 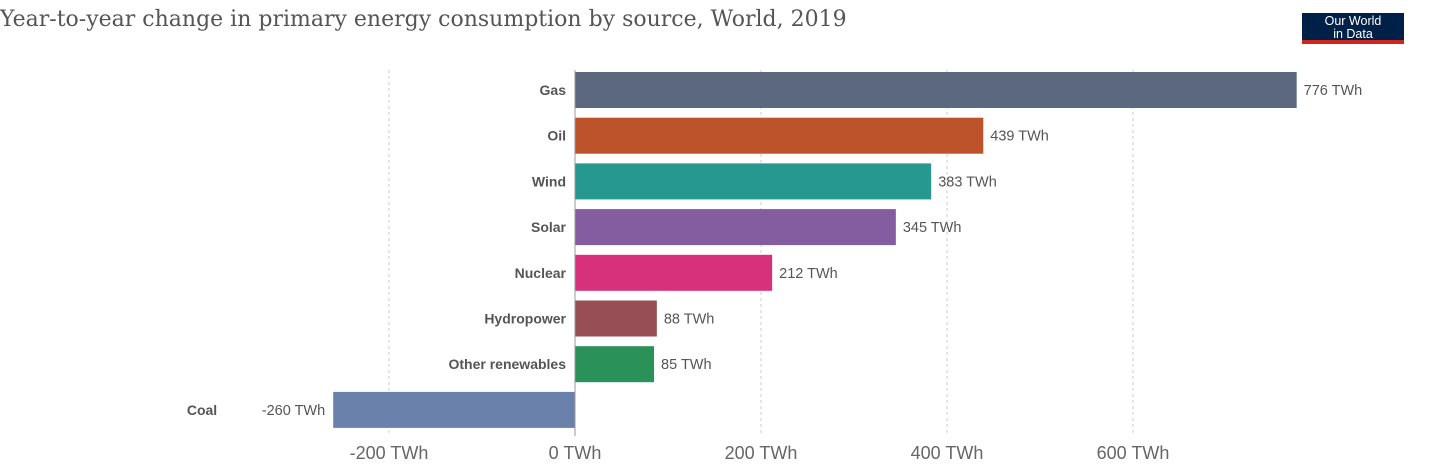 What do you see at coordinates (1353, 21) in the screenshot?
I see `logo-line-1: Our World` at bounding box center [1353, 21].